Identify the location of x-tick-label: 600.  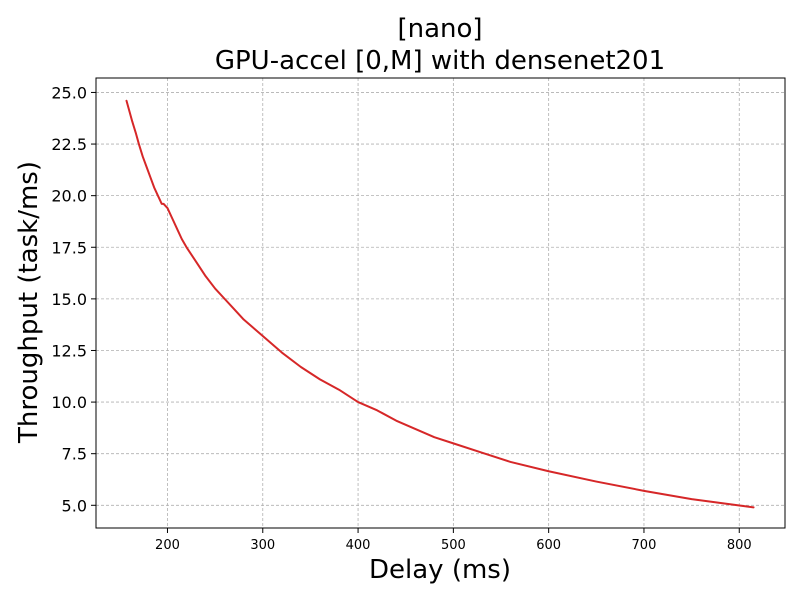
(548, 545).